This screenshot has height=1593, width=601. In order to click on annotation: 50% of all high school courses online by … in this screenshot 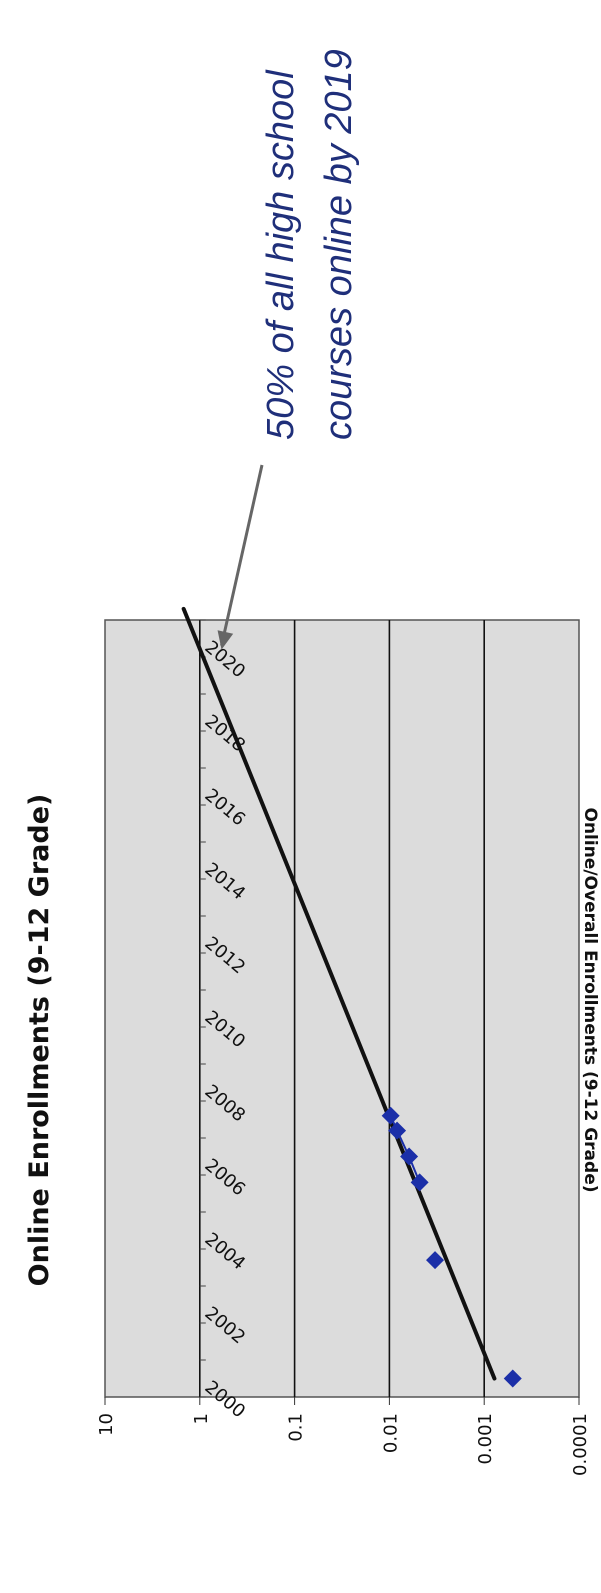, I will do `click(288, 349)`.